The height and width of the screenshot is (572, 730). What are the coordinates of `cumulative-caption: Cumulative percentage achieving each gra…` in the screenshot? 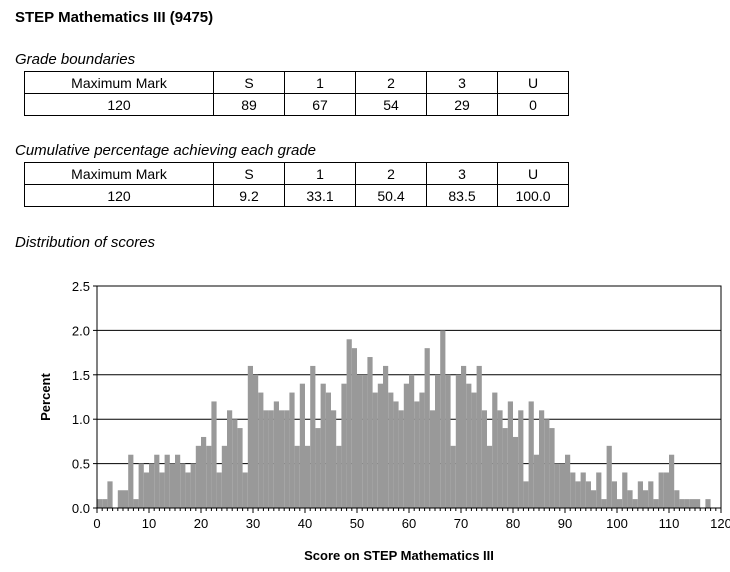 It's located at (166, 150).